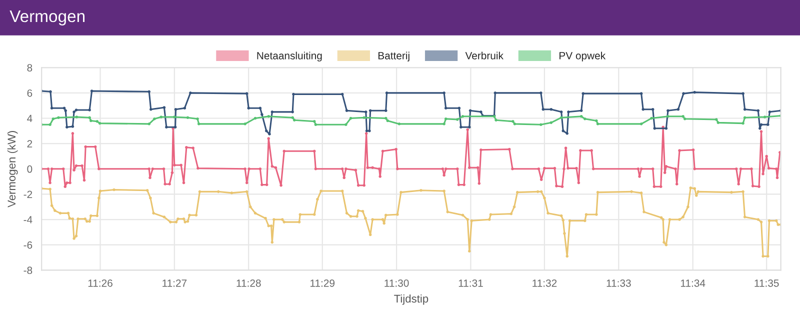 The image size is (800, 322). What do you see at coordinates (470, 283) in the screenshot?
I see `x-tick-label: 11:31` at bounding box center [470, 283].